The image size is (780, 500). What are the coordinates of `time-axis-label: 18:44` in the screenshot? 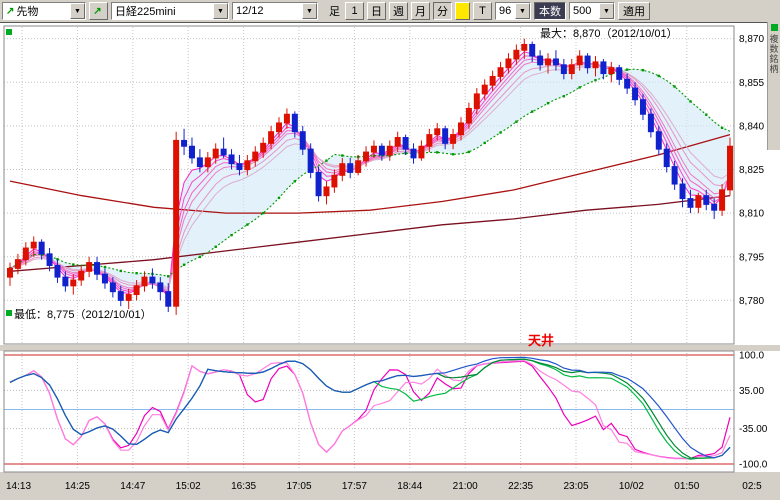 It's located at (409, 486).